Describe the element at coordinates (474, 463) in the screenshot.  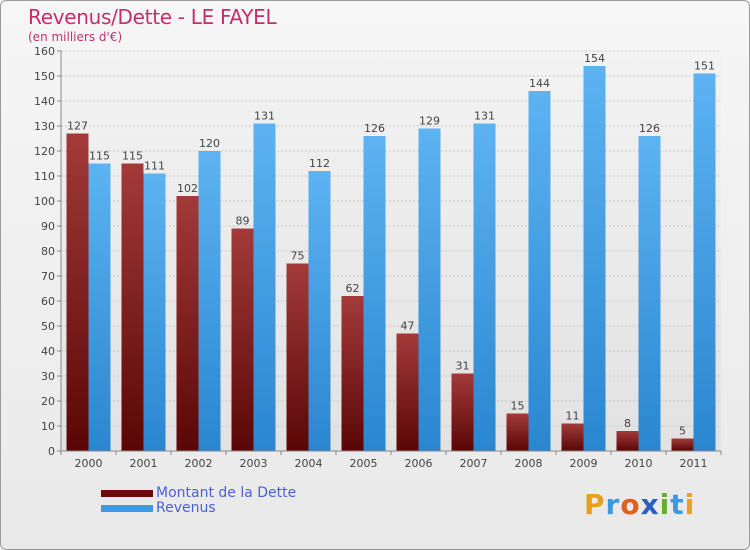
I see `x-tick-label: 2007` at that location.